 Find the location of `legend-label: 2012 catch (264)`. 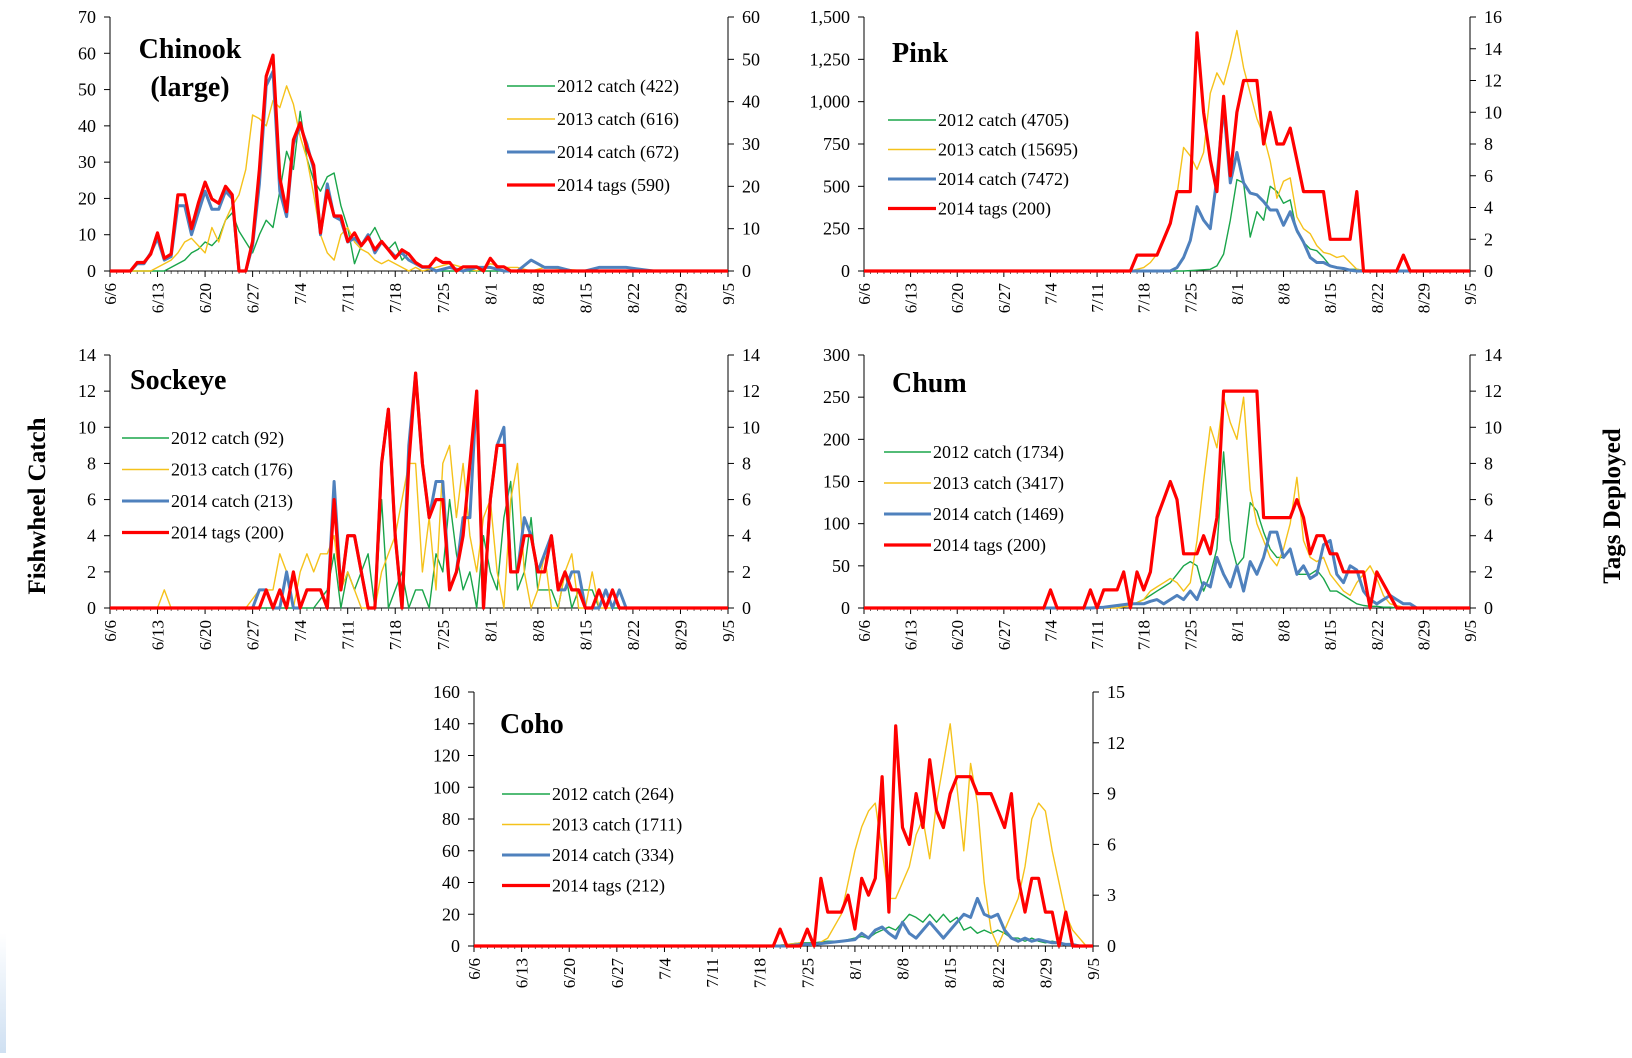

legend-label: 2012 catch (264) is located at coordinates (613, 794).